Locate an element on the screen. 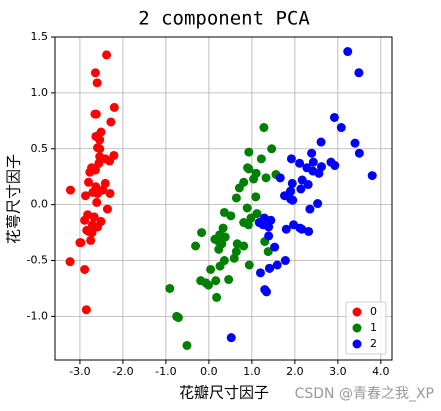 The width and height of the screenshot is (441, 411). x-tick-label: -3.0 is located at coordinates (79, 371).